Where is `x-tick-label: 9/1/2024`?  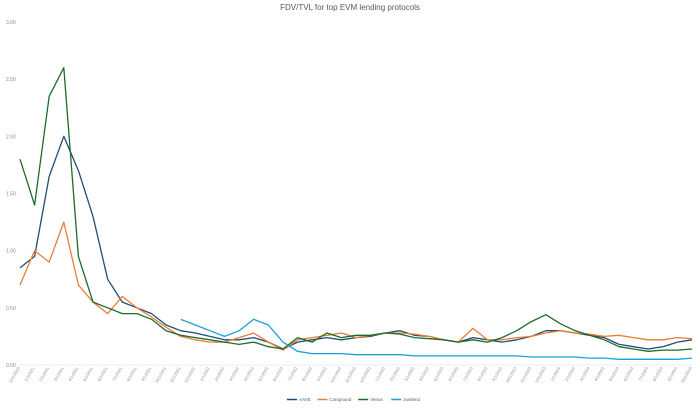
x-tick-label: 9/1/2024 is located at coordinates (672, 373).